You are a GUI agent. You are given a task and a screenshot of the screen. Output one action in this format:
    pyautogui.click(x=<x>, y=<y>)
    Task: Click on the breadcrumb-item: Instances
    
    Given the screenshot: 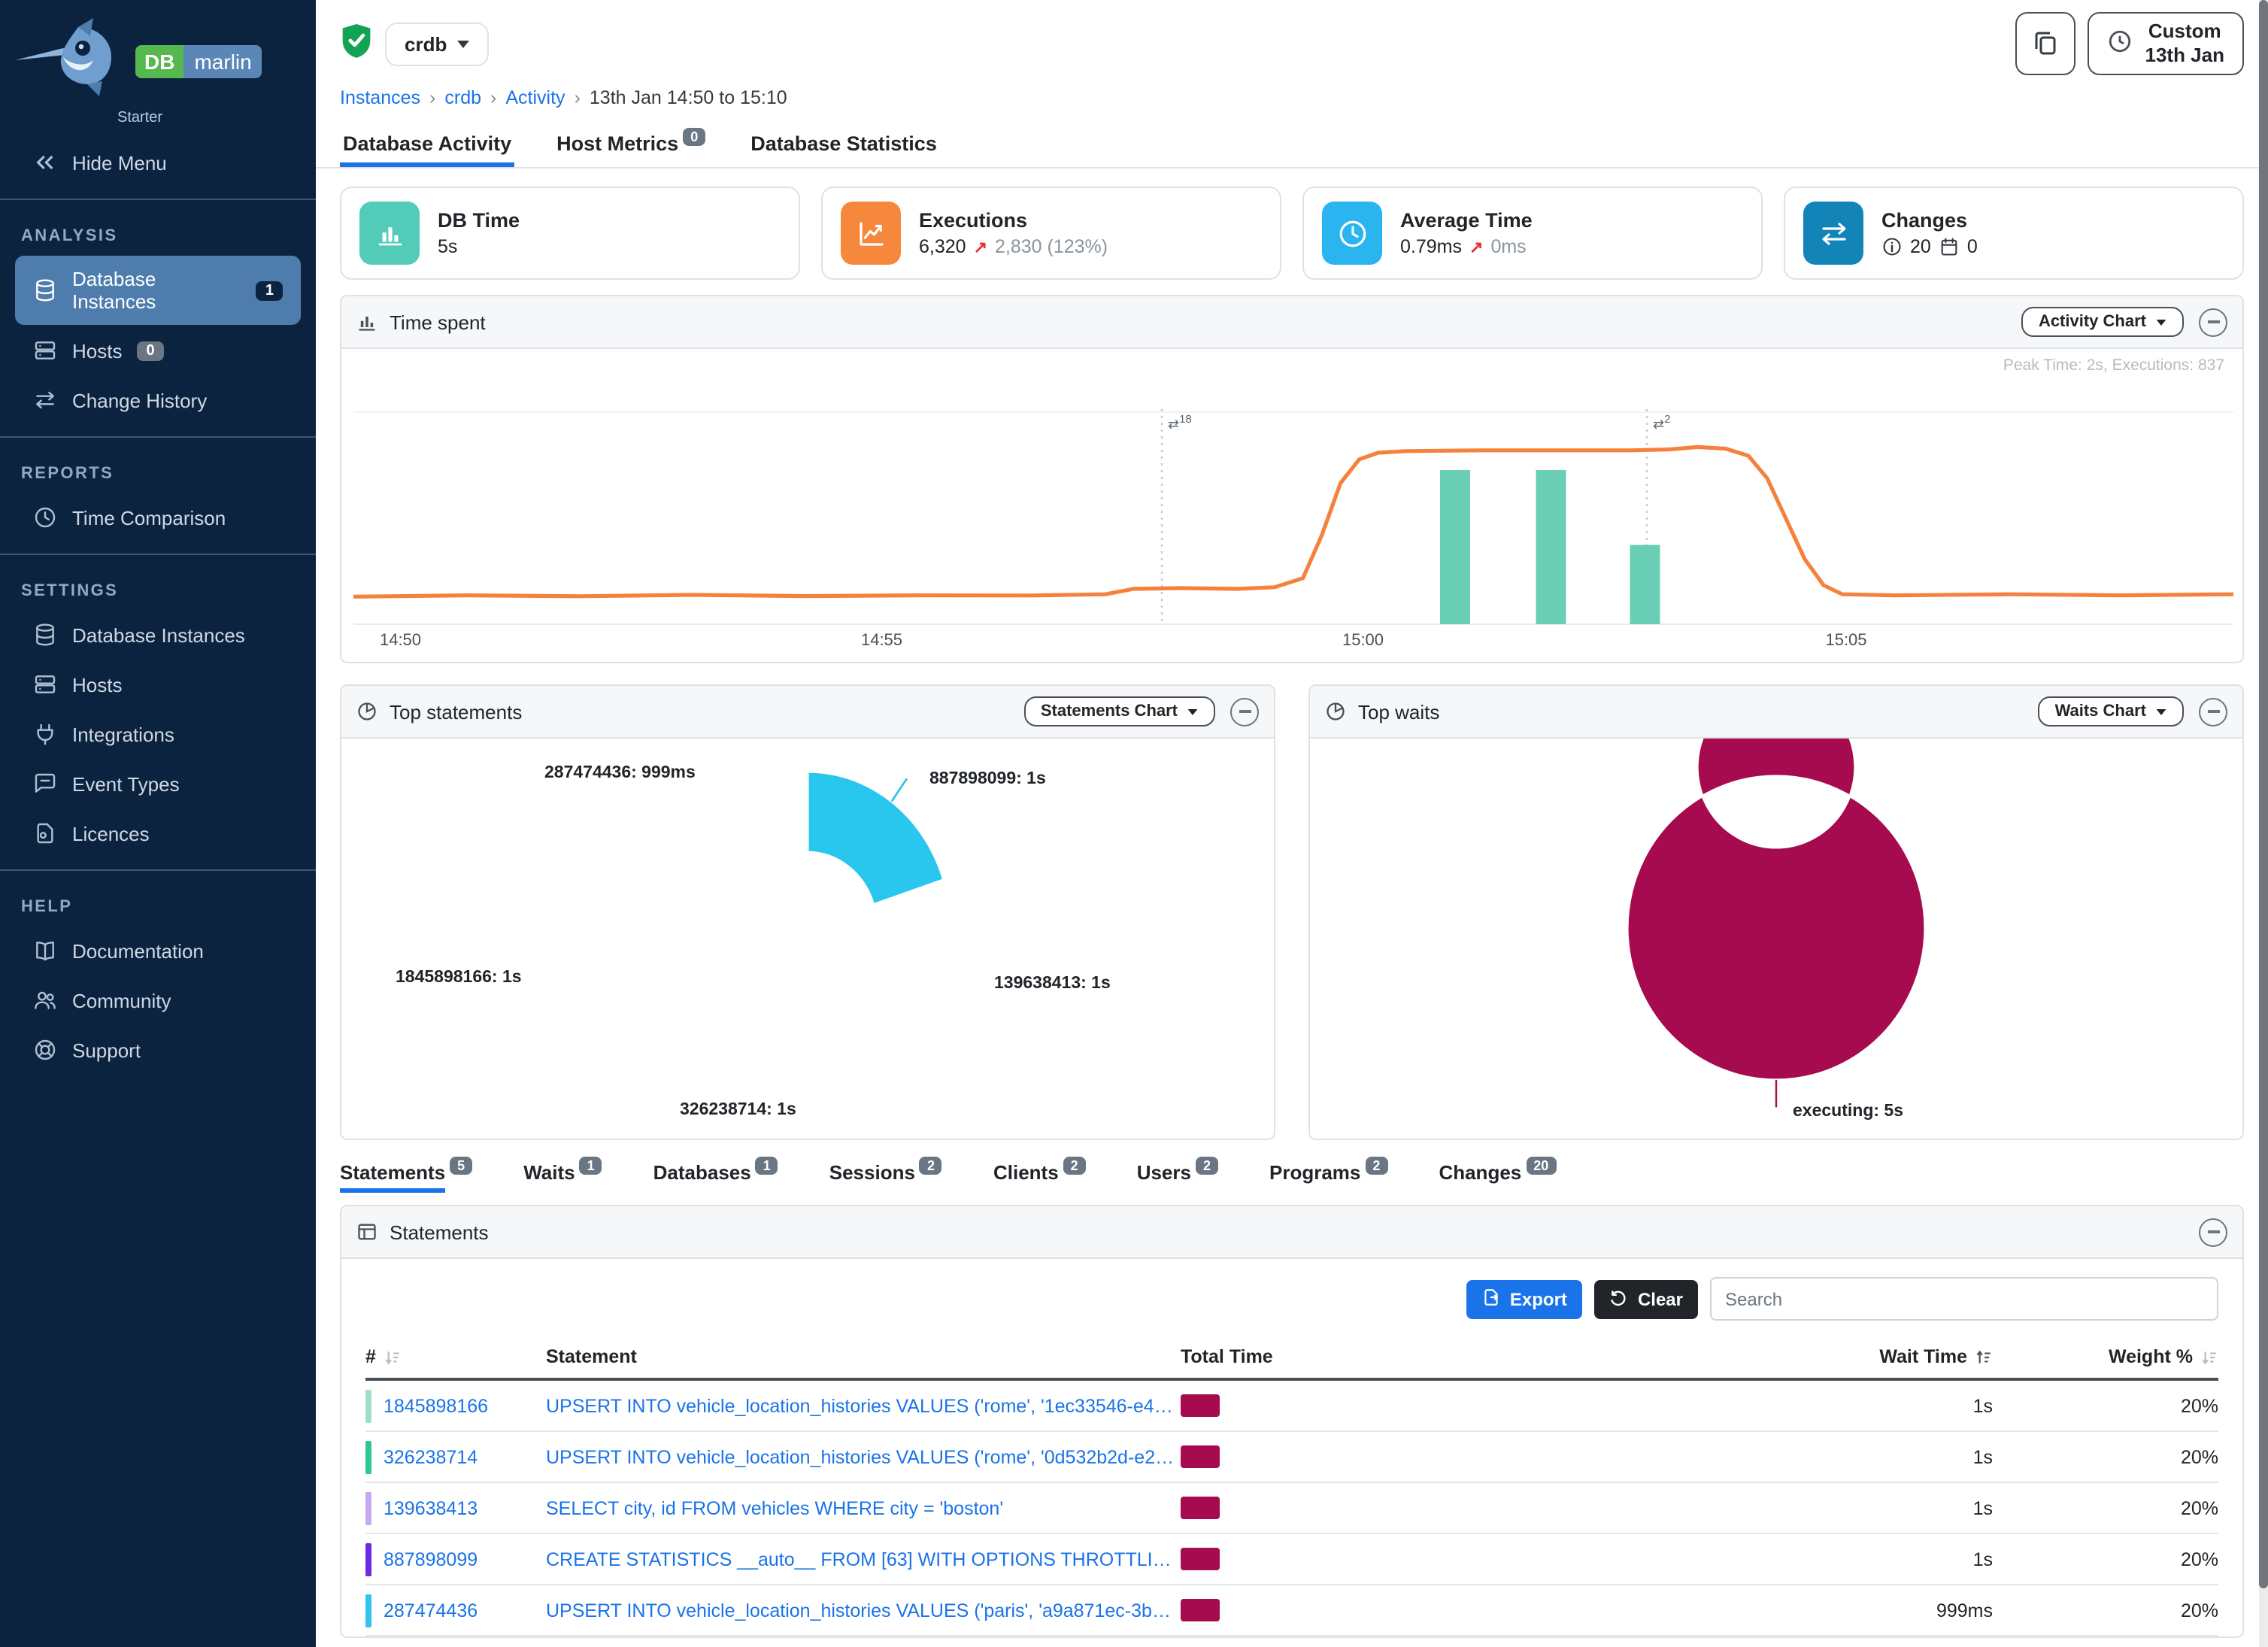 What is the action you would take?
    pyautogui.click(x=381, y=97)
    